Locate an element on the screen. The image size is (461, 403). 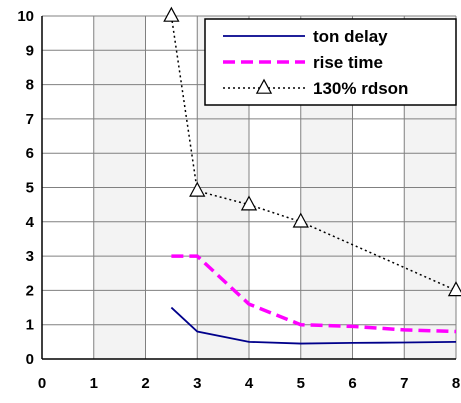
y-tick-label: 0 is located at coordinates (30, 359).